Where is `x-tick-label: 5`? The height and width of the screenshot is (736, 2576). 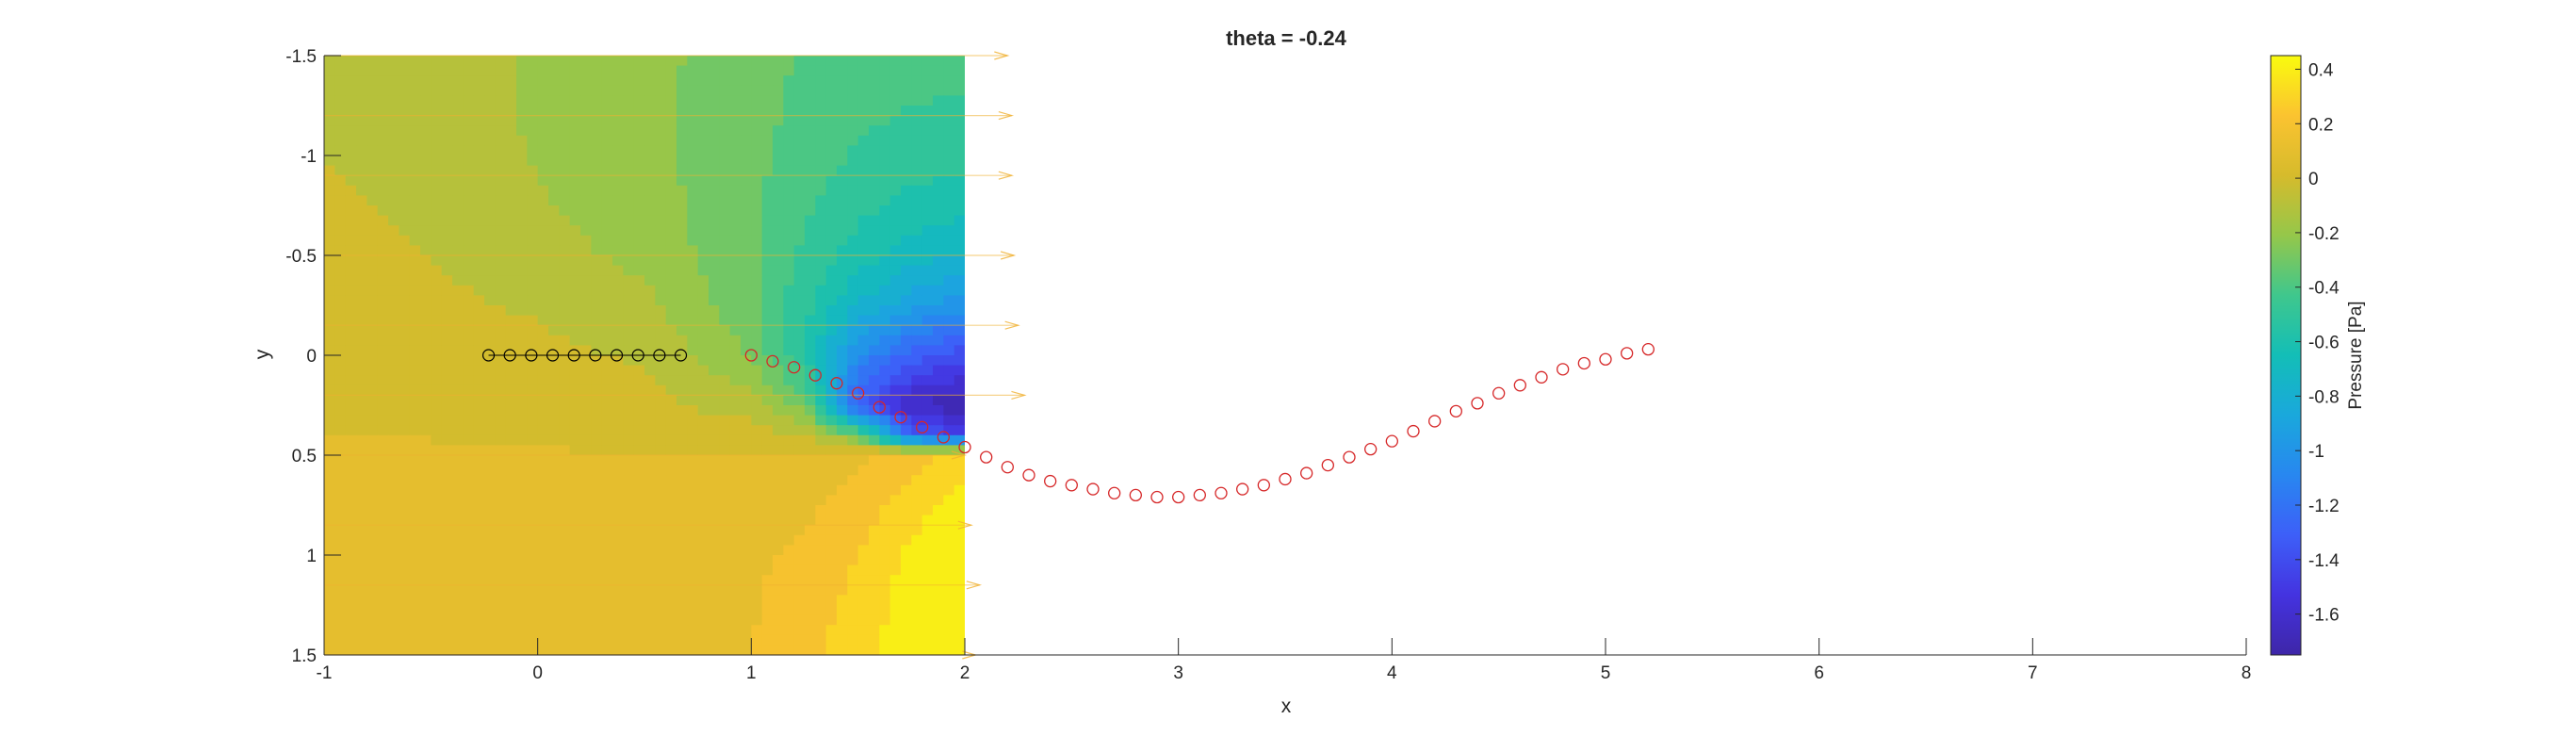
x-tick-label: 5 is located at coordinates (1606, 673).